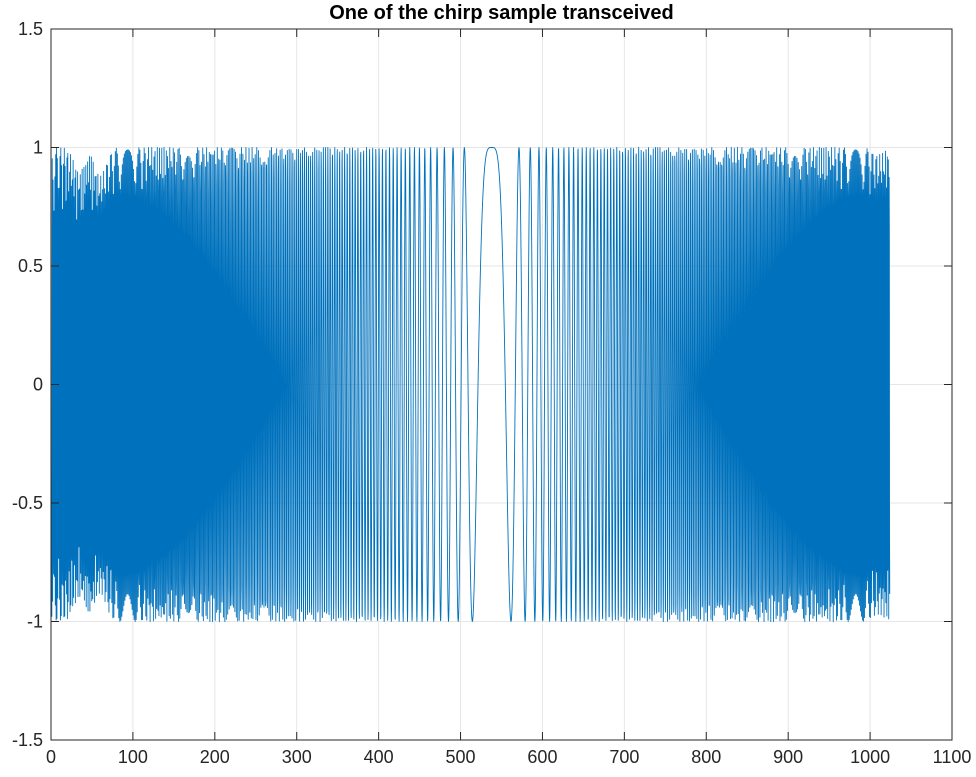  Describe the element at coordinates (379, 757) in the screenshot. I see `x-tick-label: 400` at that location.